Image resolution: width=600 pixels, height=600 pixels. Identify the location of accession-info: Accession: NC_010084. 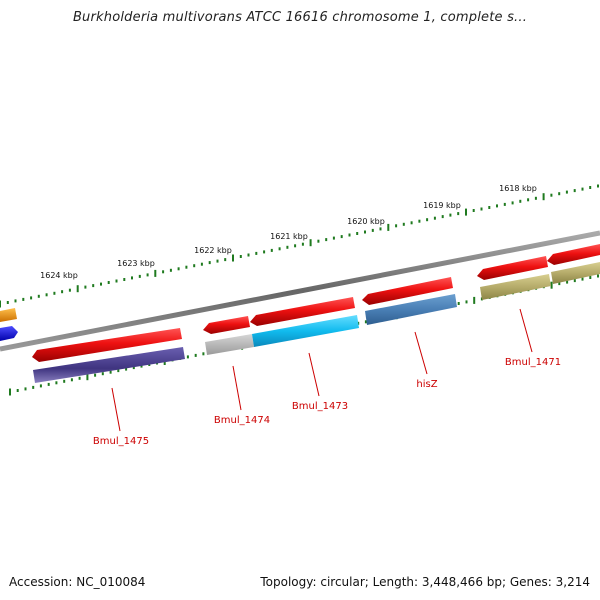
(77, 582).